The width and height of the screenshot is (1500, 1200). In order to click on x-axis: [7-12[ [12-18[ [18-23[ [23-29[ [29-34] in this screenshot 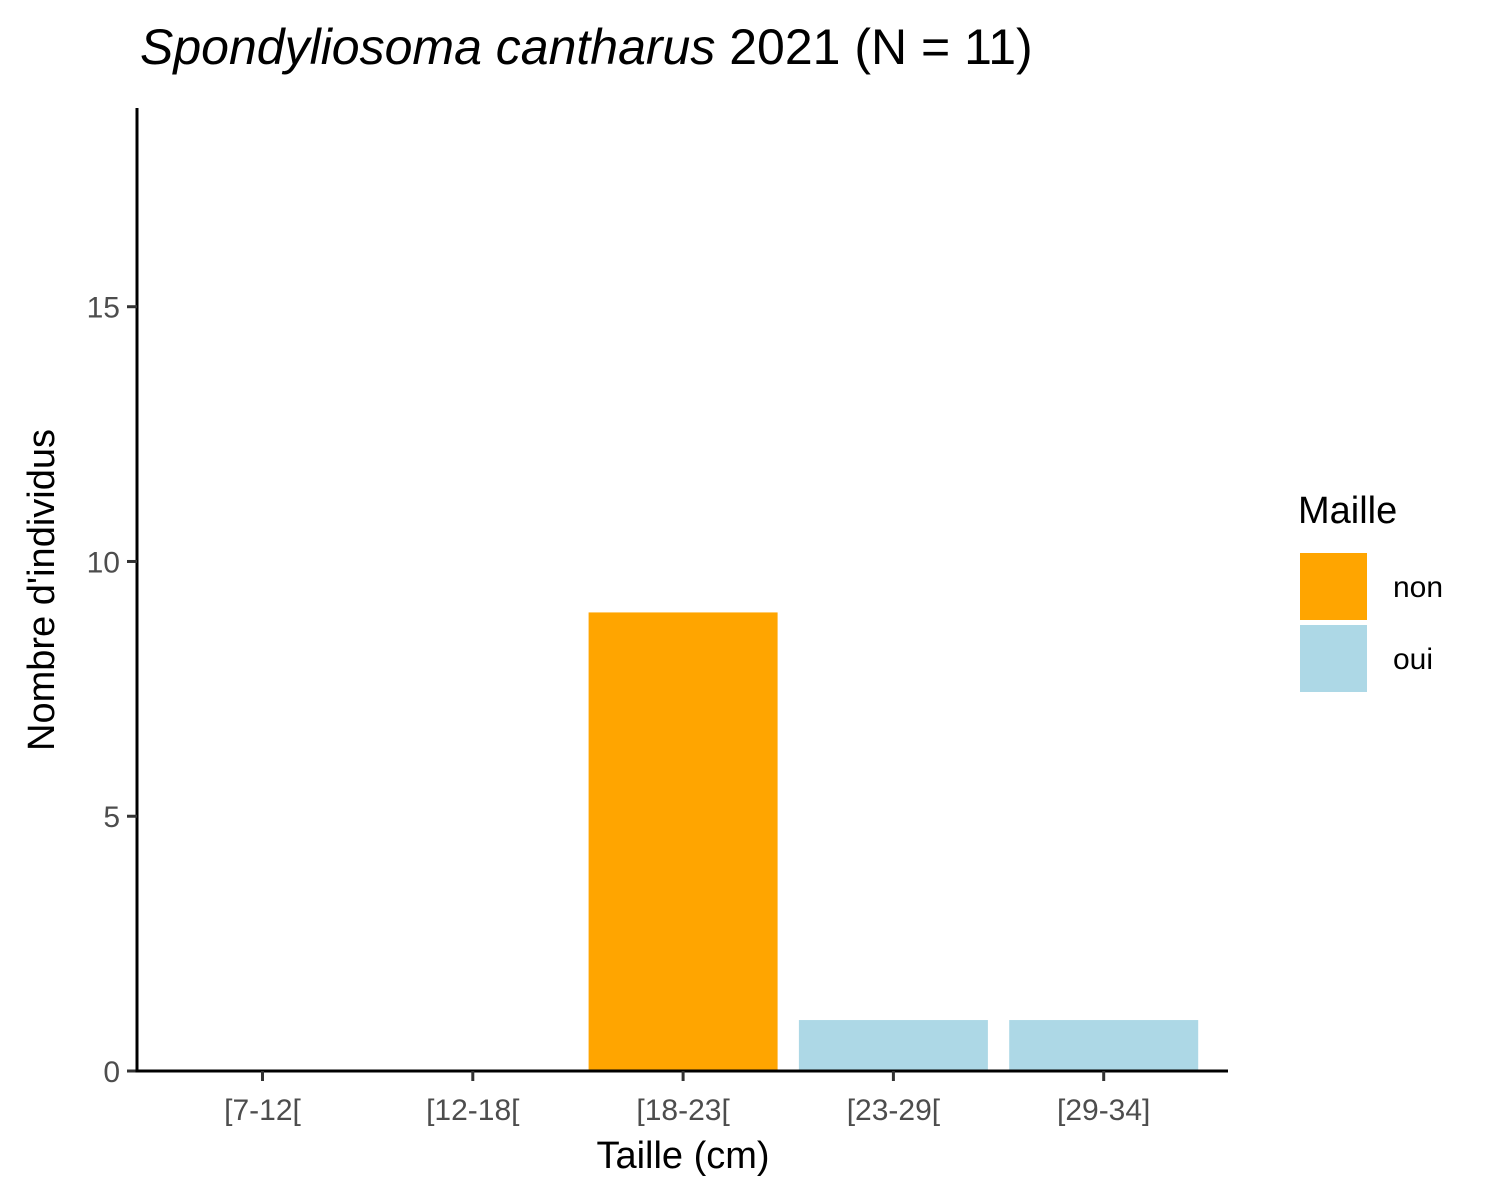, I will do `click(681, 1098)`.